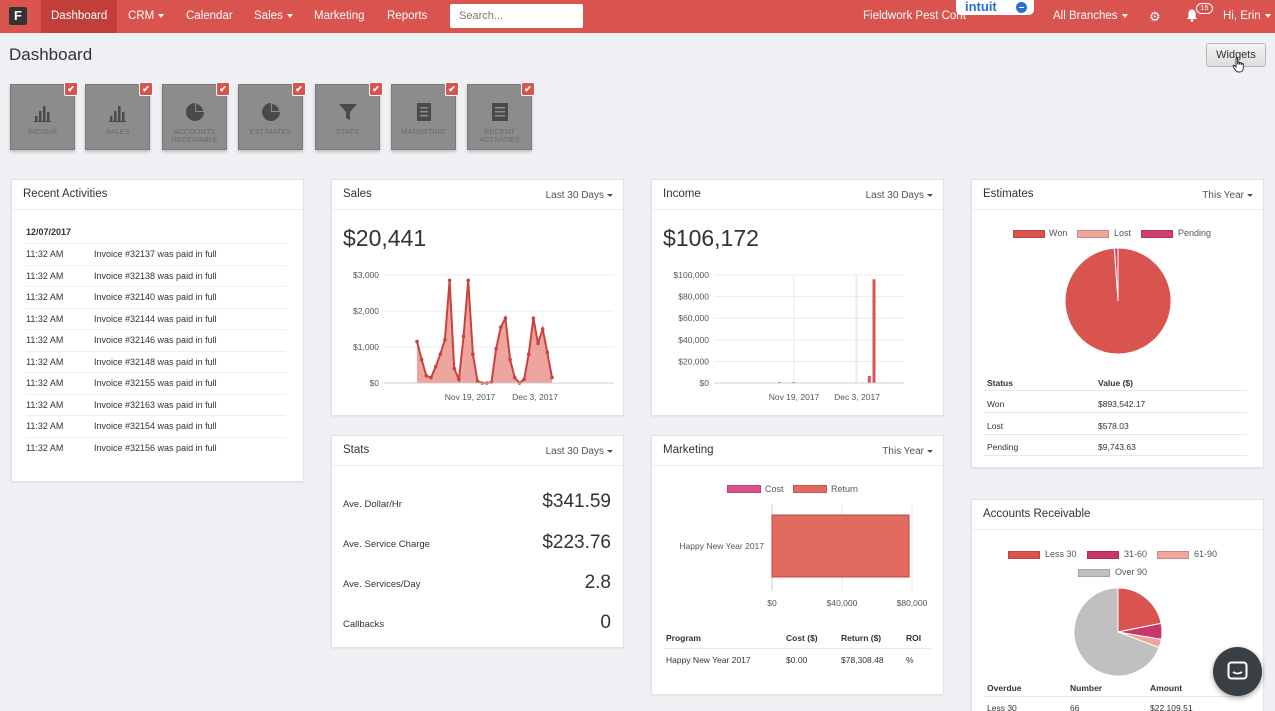 The height and width of the screenshot is (711, 1275). Describe the element at coordinates (1075, 707) in the screenshot. I see `table-cell: 66` at that location.